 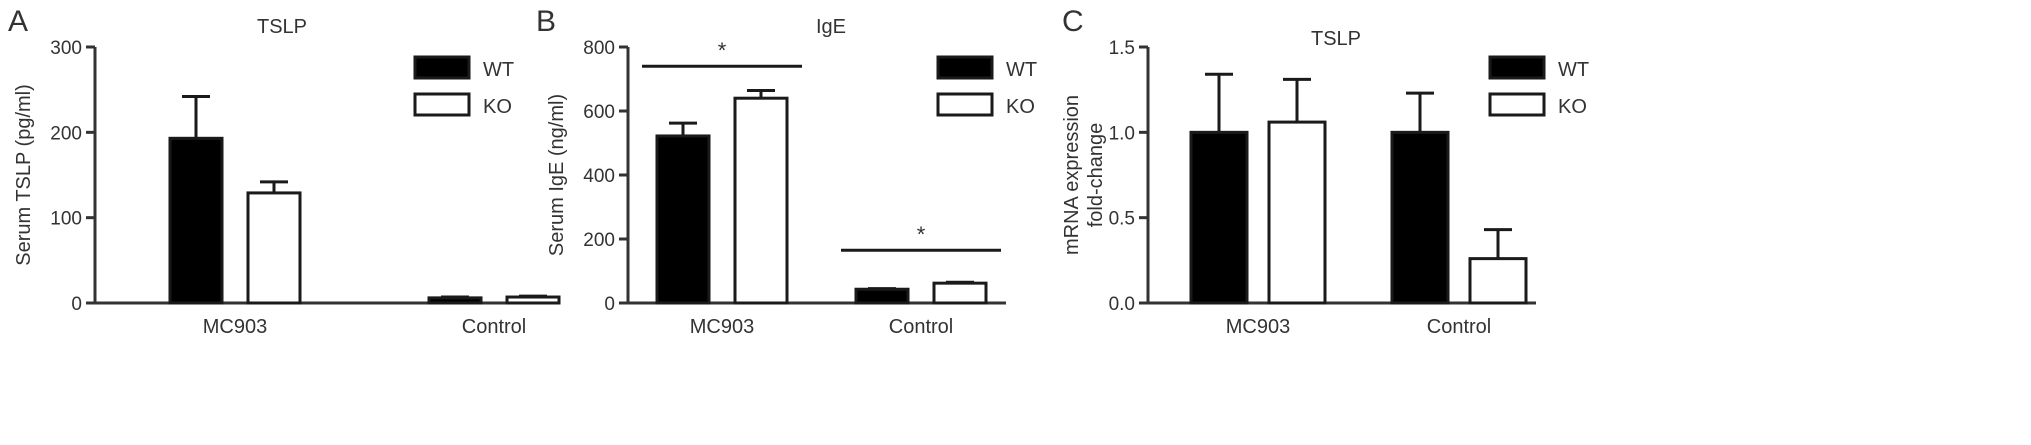 What do you see at coordinates (1122, 304) in the screenshot?
I see `y-tick-label: 0.0` at bounding box center [1122, 304].